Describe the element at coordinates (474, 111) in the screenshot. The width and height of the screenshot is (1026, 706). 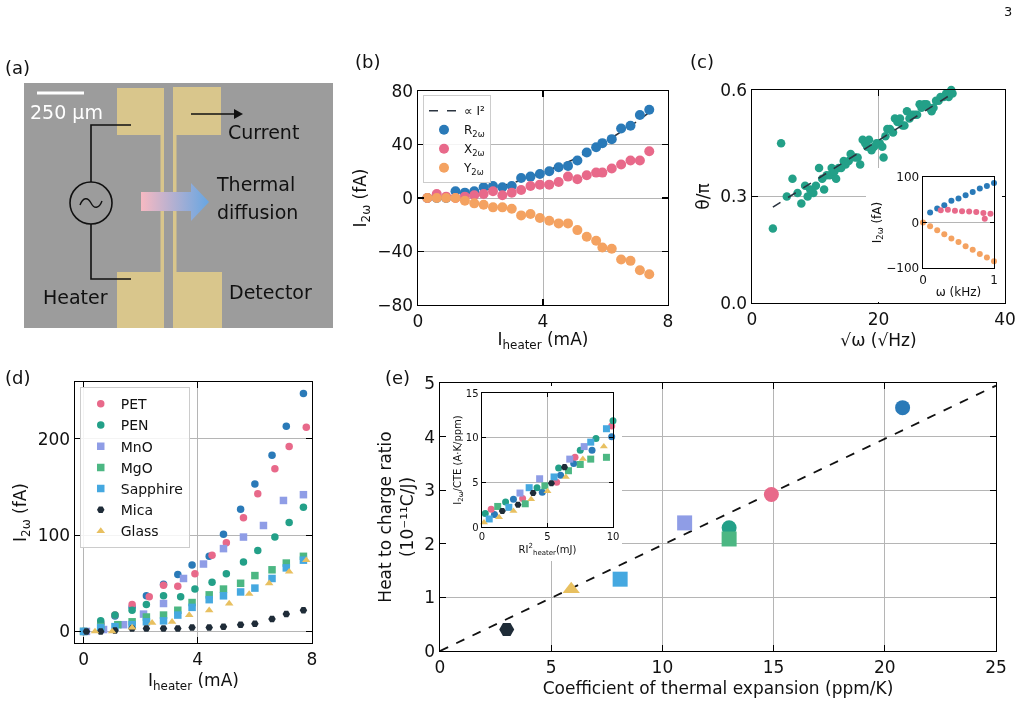
I see `legend-label: ∝ I²` at that location.